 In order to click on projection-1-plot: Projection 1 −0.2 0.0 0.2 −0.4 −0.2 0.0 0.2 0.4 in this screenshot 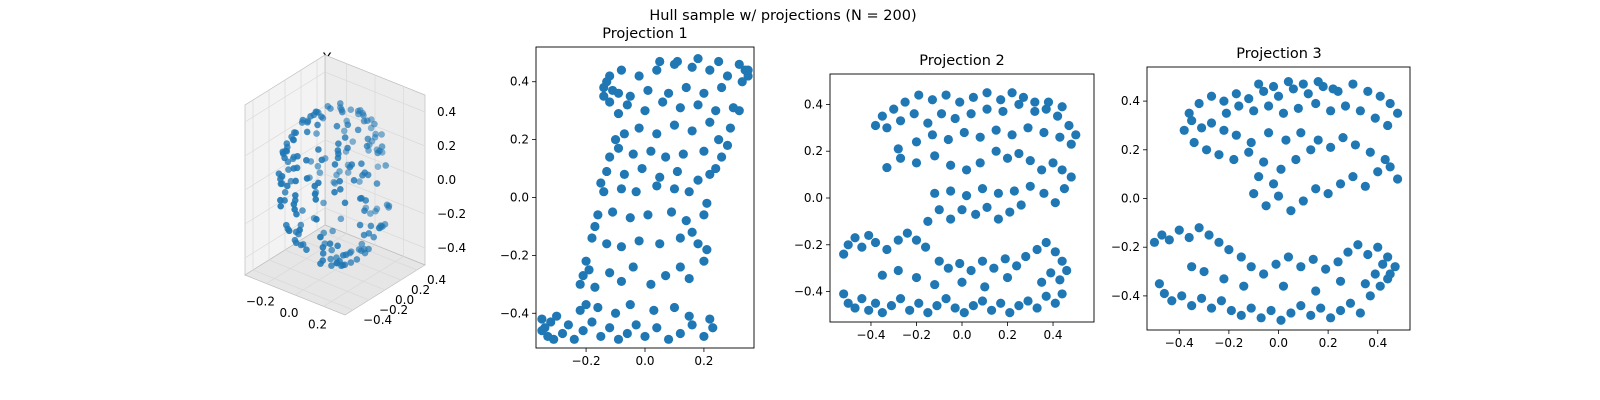, I will do `click(627, 197)`.